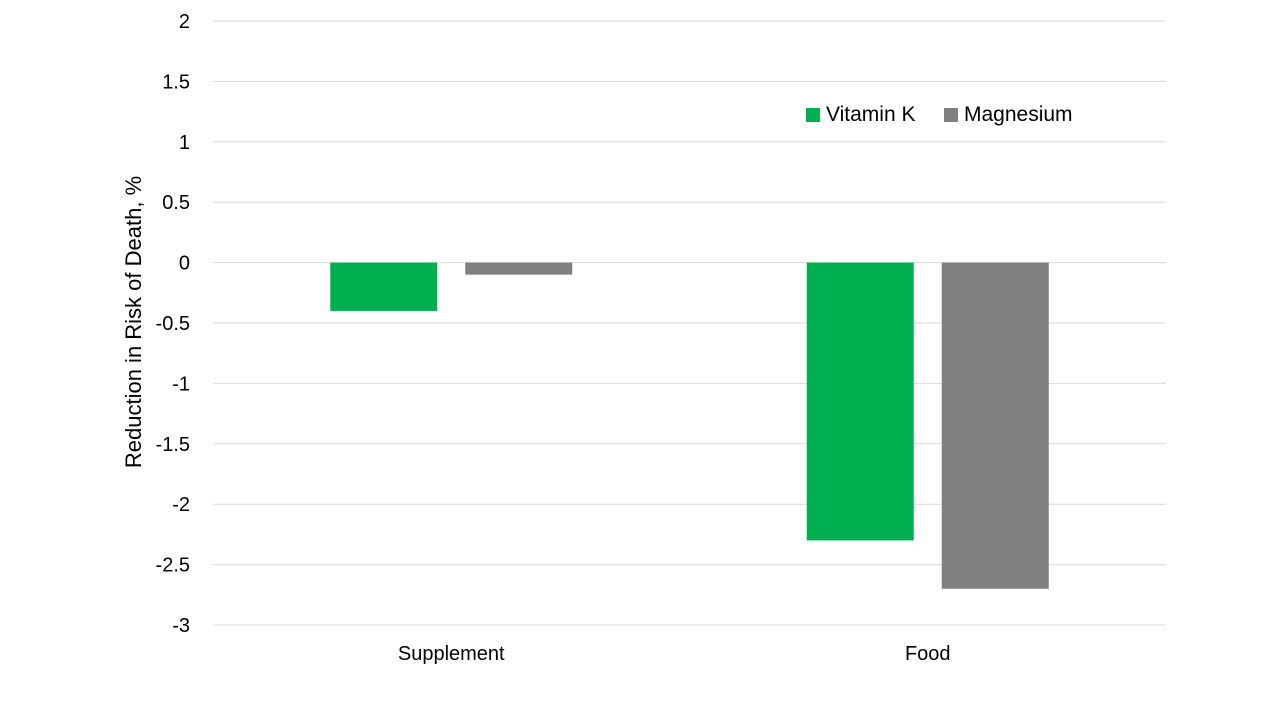  Describe the element at coordinates (173, 566) in the screenshot. I see `y-tick-label: -2.5` at that location.